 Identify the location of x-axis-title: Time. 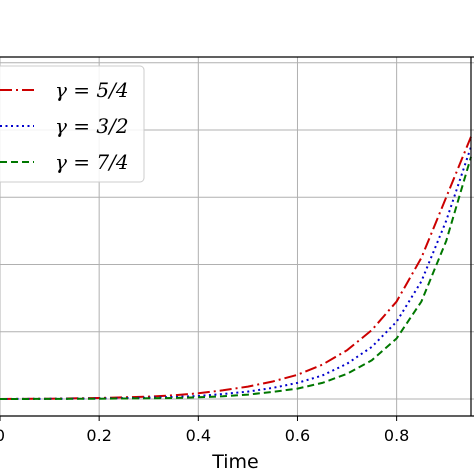
(235, 462).